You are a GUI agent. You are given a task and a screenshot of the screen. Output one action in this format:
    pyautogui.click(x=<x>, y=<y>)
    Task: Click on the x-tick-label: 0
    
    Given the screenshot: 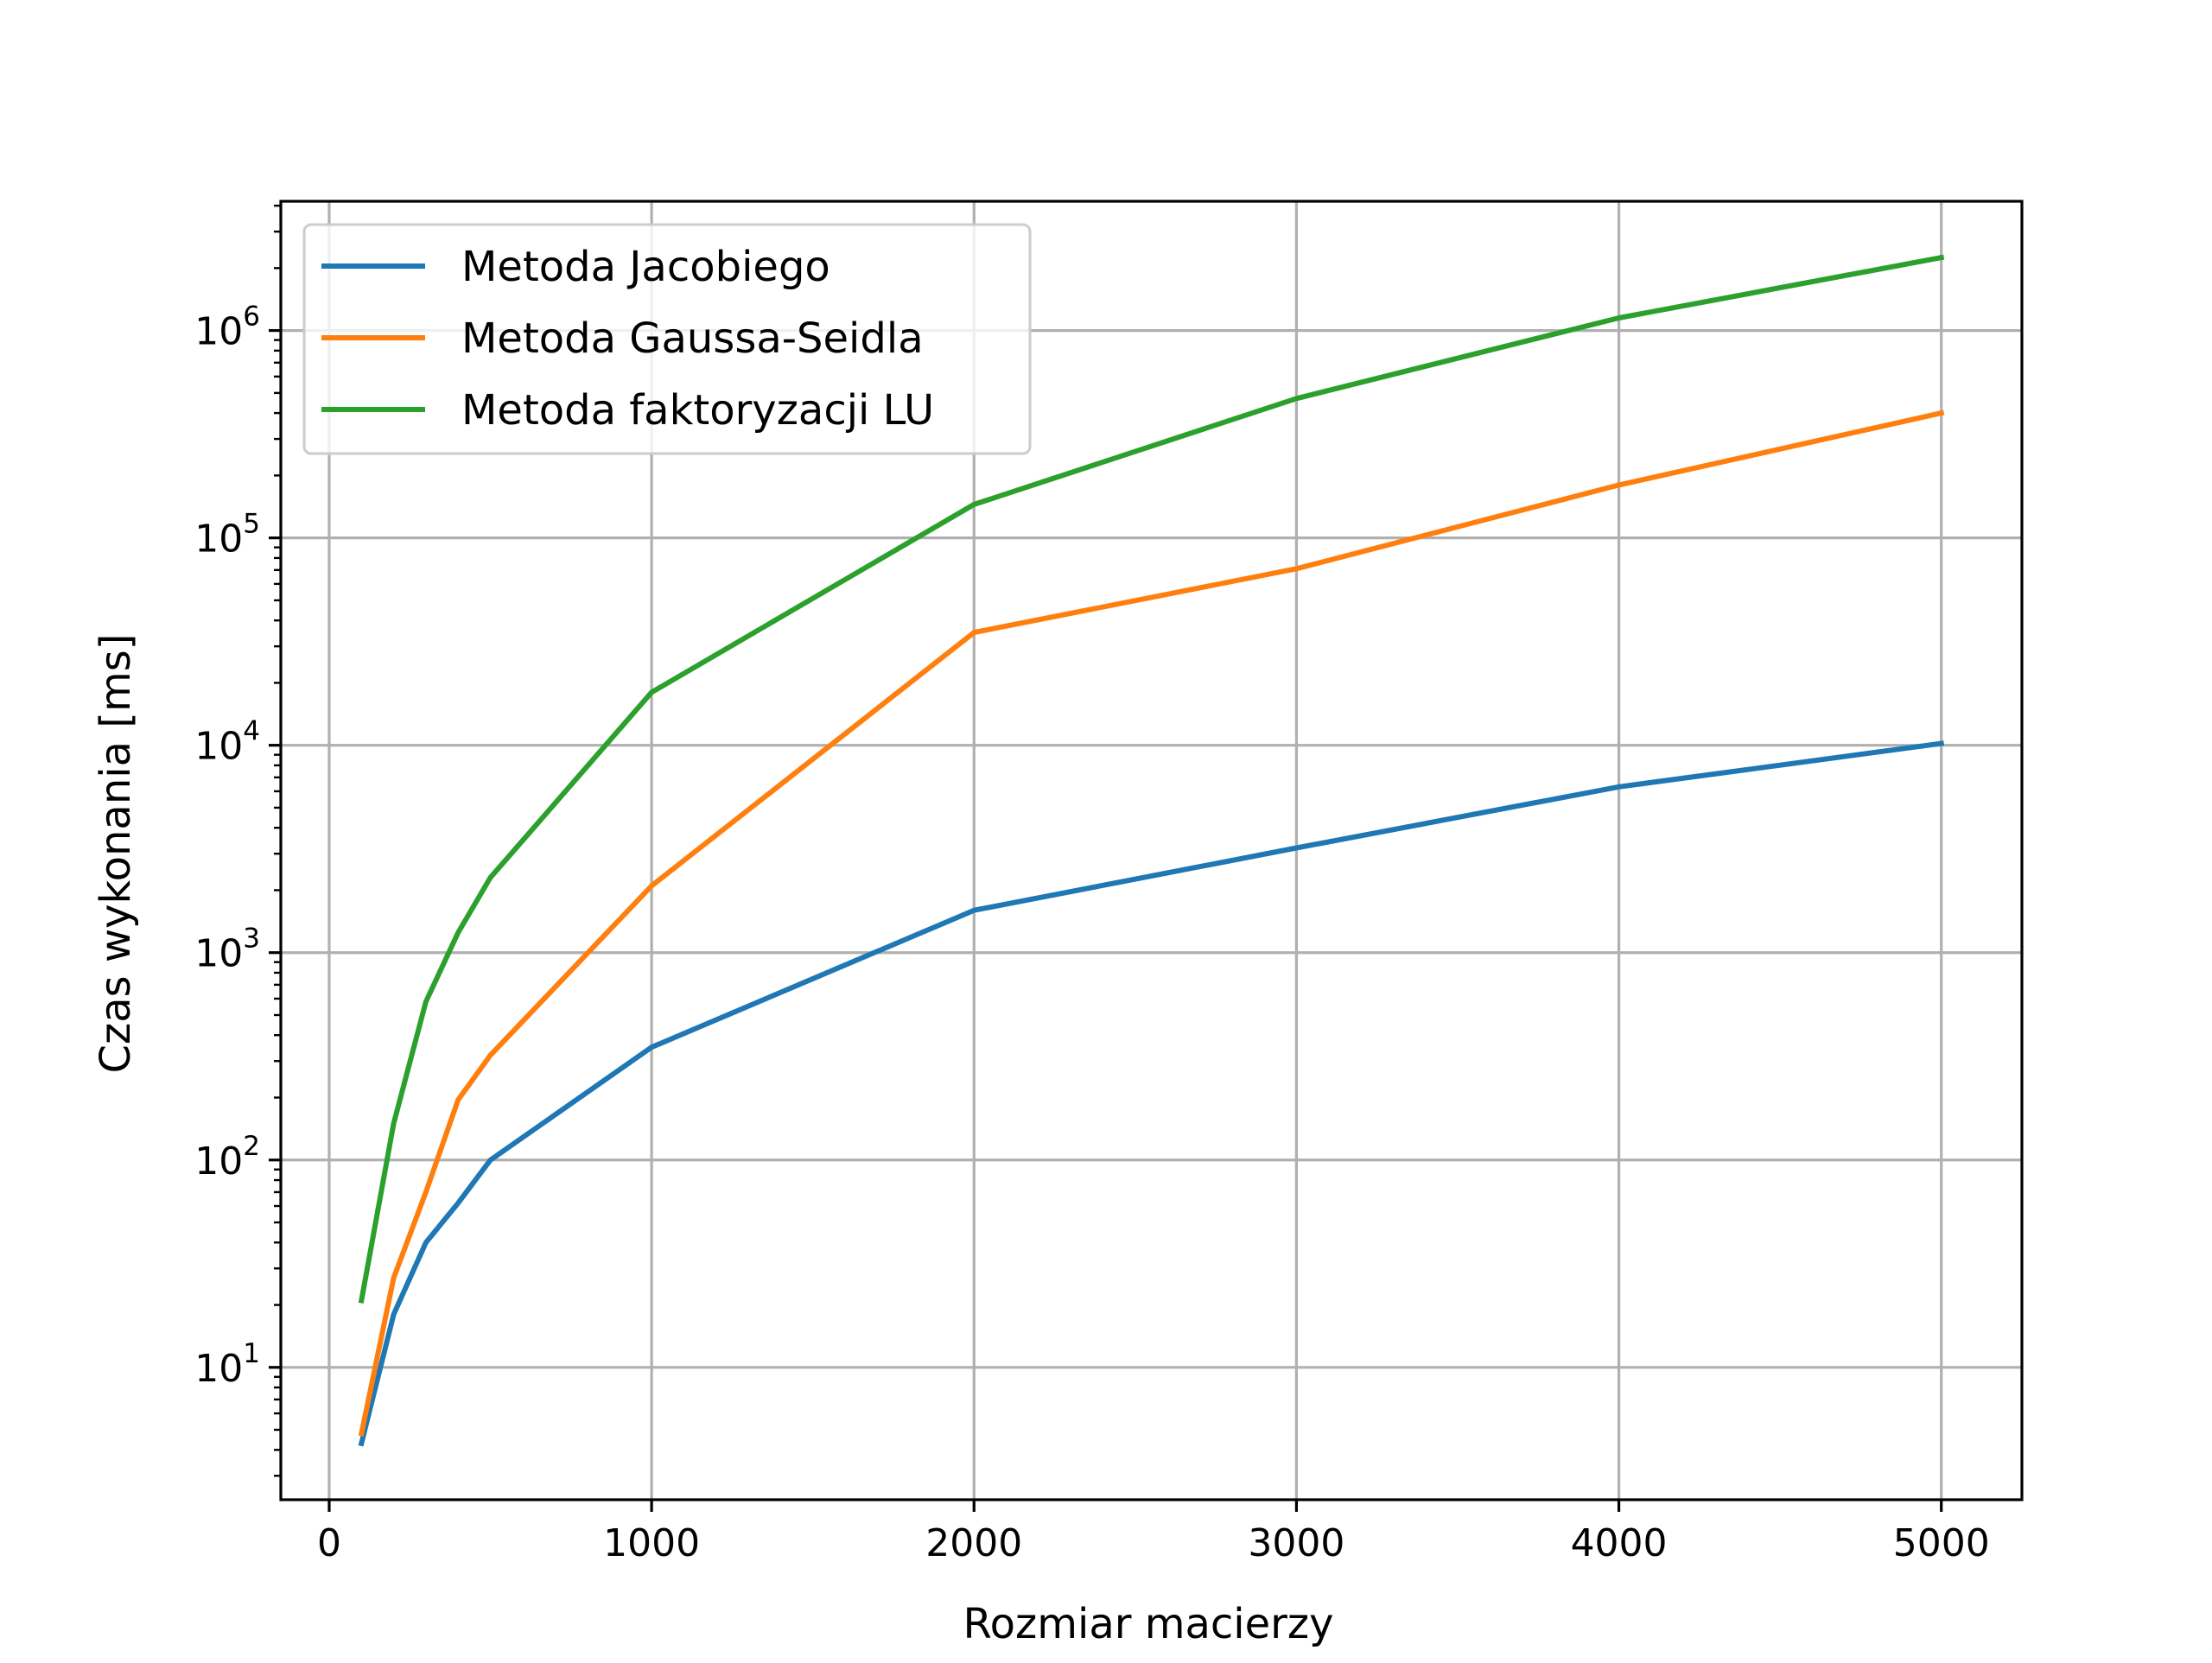 What is the action you would take?
    pyautogui.click(x=329, y=1543)
    